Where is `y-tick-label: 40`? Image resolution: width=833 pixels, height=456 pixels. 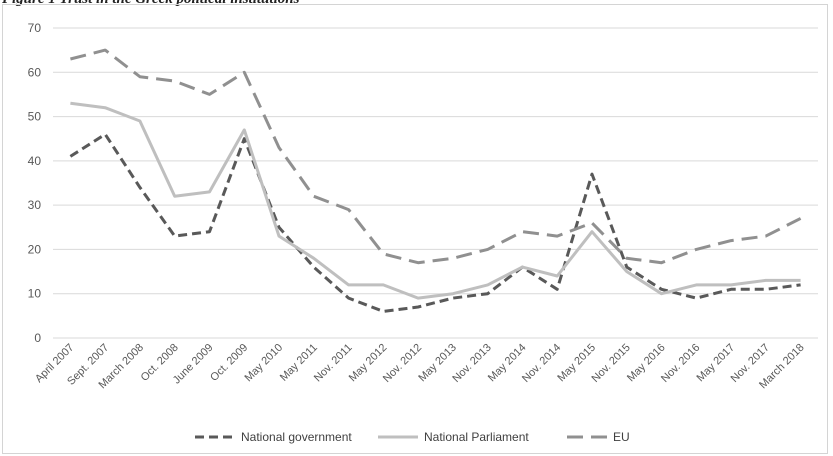 y-tick-label: 40 is located at coordinates (35, 161).